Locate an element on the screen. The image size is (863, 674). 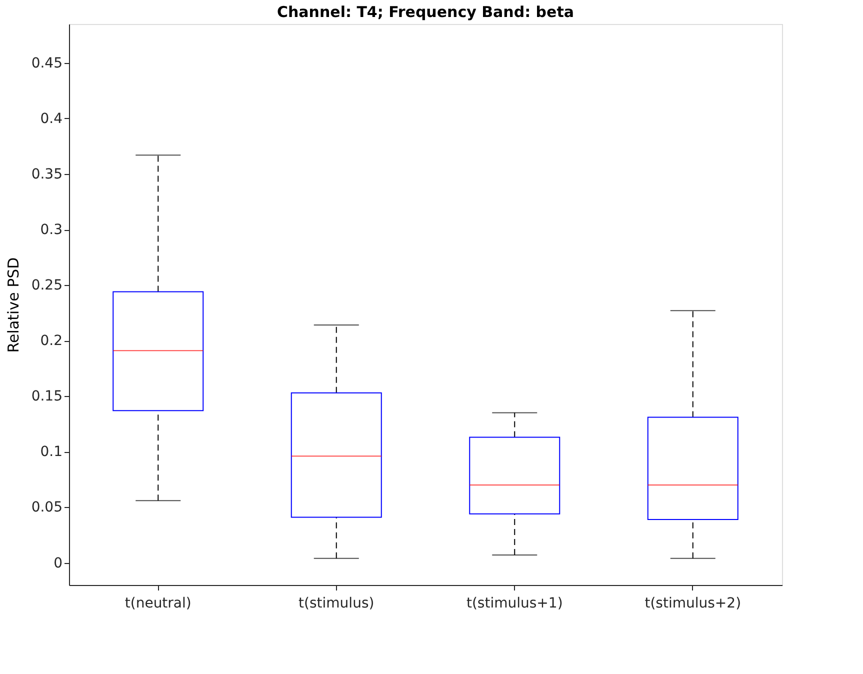
chart-title: Channel: T4; Frequency Band: beta is located at coordinates (425, 12).